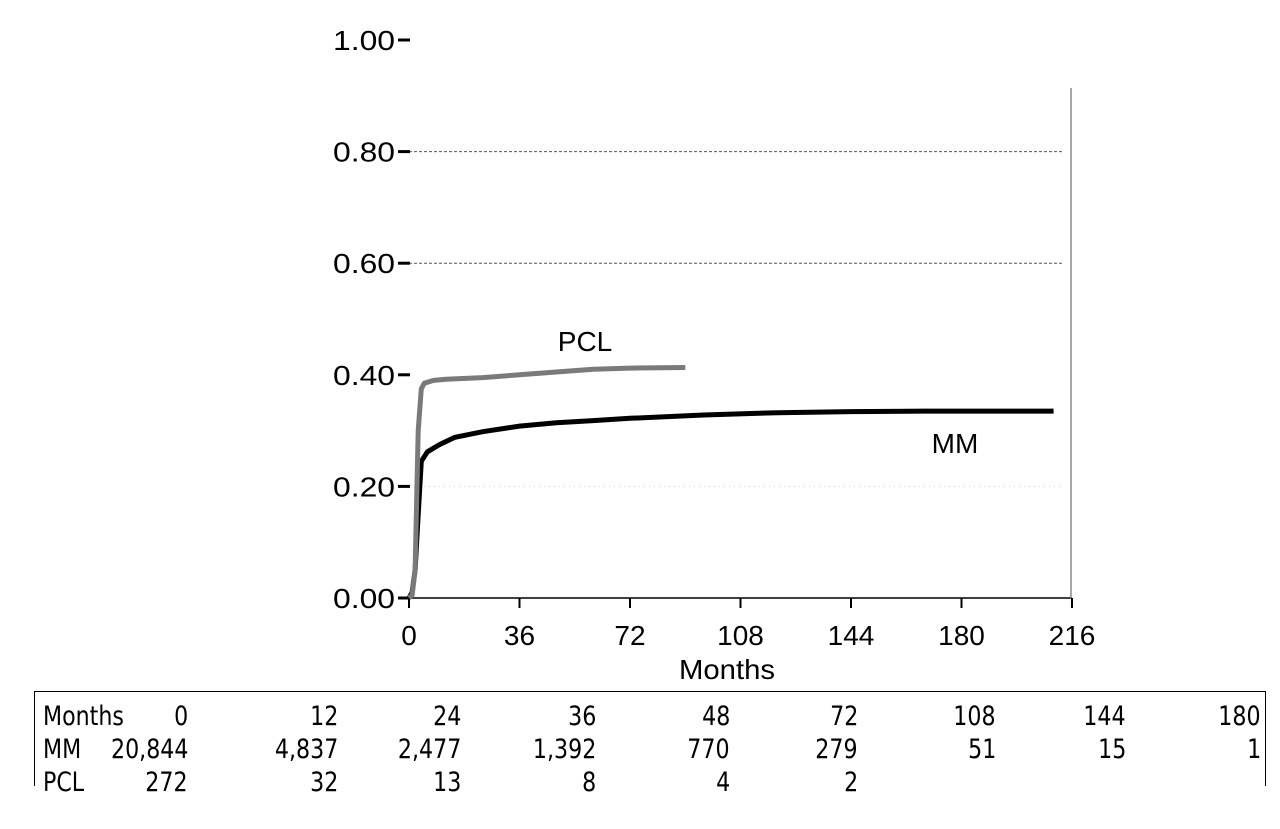 The width and height of the screenshot is (1280, 829). I want to click on risk-table-cell: 32, so click(323, 782).